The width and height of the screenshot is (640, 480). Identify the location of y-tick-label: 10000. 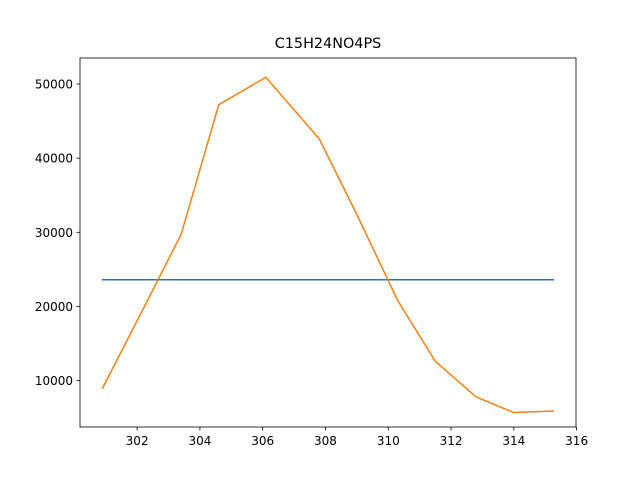
(54, 381).